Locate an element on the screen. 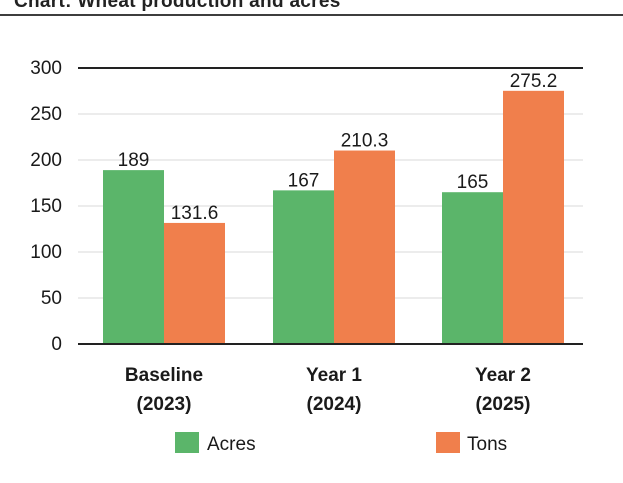 Image resolution: width=623 pixels, height=483 pixels. legend-swatch-acres is located at coordinates (187, 442).